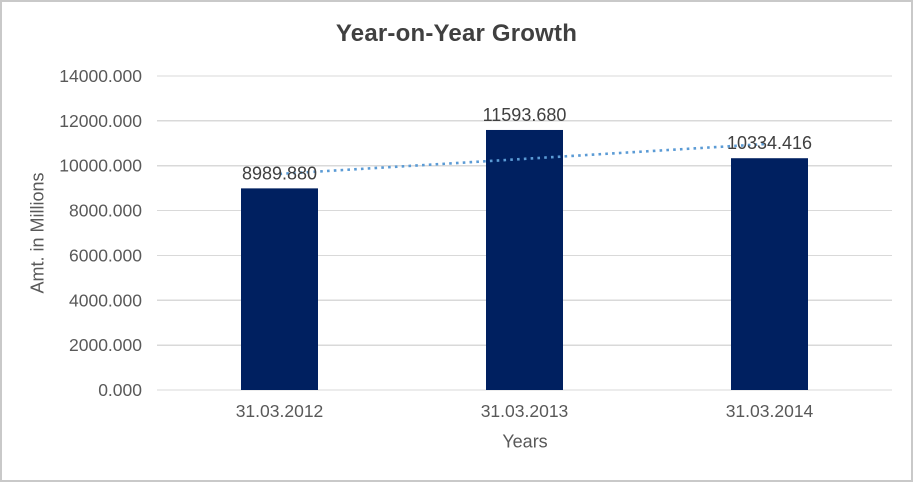 The width and height of the screenshot is (913, 482). I want to click on chart-title: Year-on-Year Growth, so click(456, 33).